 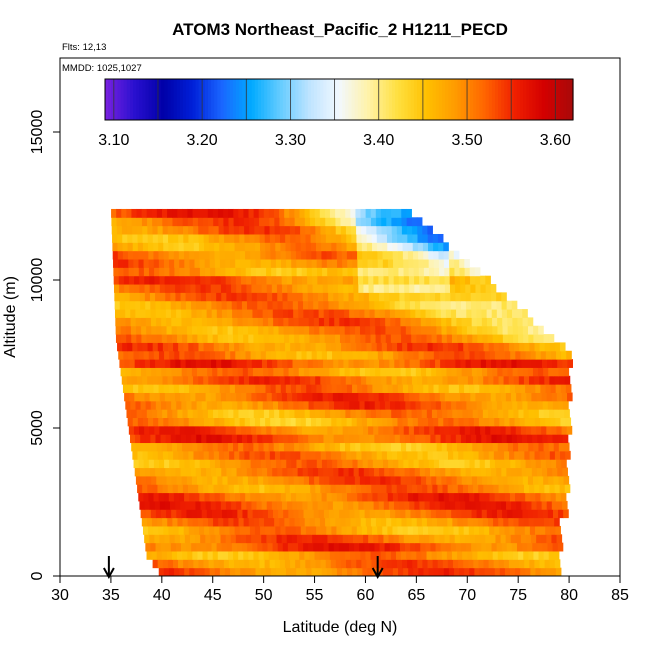 What do you see at coordinates (37, 575) in the screenshot?
I see `y-tick-label: 0` at bounding box center [37, 575].